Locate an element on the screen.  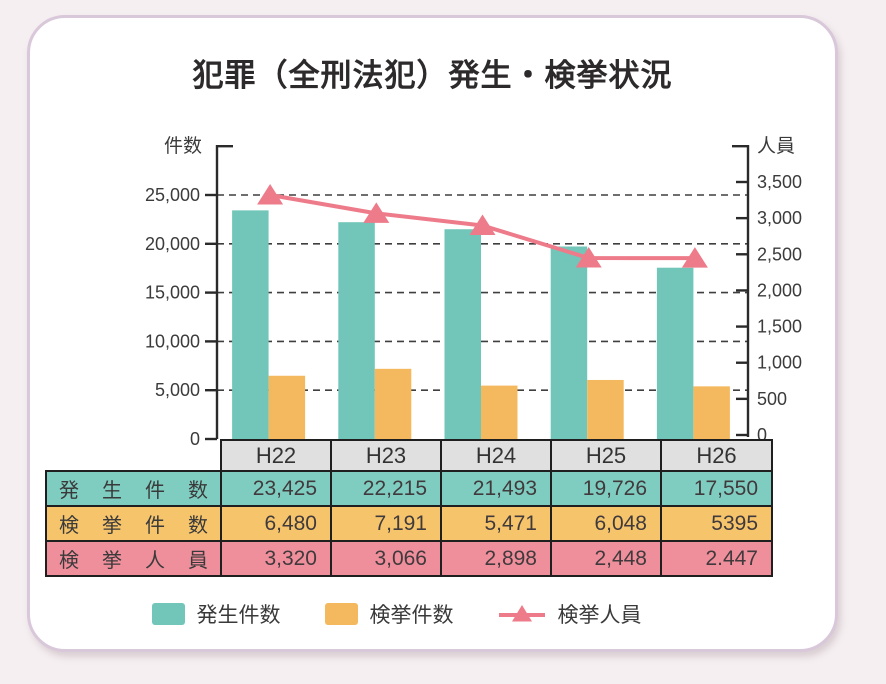
legend-label-cleared-persons: 検挙人員 is located at coordinates (599, 615).